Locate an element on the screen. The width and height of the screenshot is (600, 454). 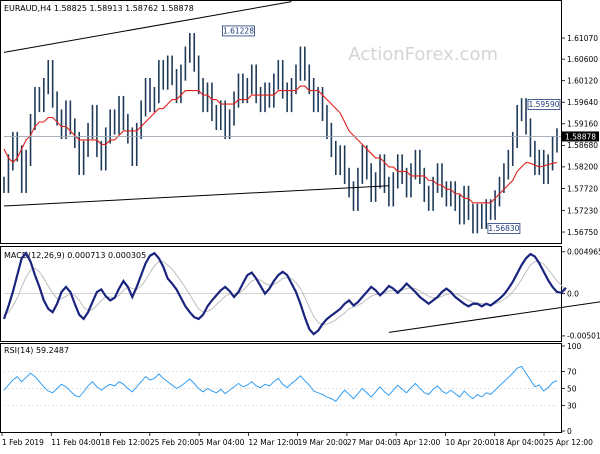
time-tick-label: 18 Feb 12:00 is located at coordinates (125, 442).